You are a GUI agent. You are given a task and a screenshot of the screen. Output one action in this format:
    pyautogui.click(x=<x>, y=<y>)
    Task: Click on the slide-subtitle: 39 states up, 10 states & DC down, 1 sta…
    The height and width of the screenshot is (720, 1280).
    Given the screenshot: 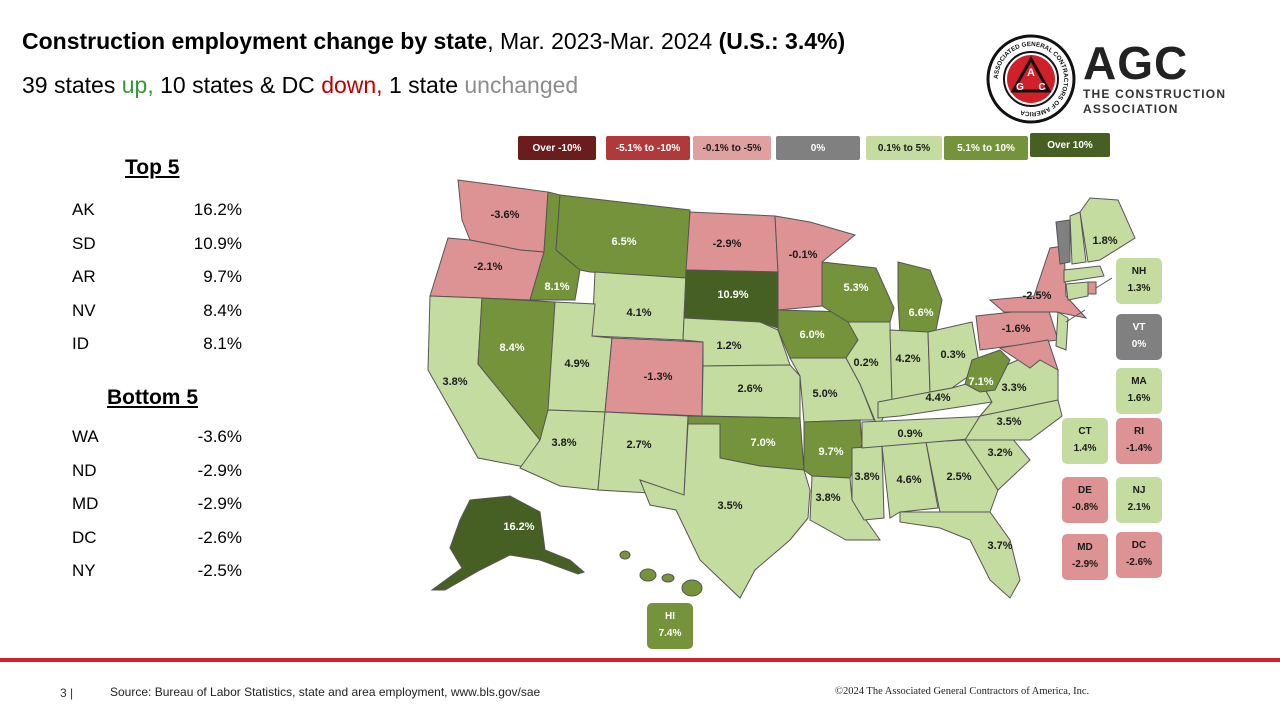 What is the action you would take?
    pyautogui.click(x=300, y=85)
    